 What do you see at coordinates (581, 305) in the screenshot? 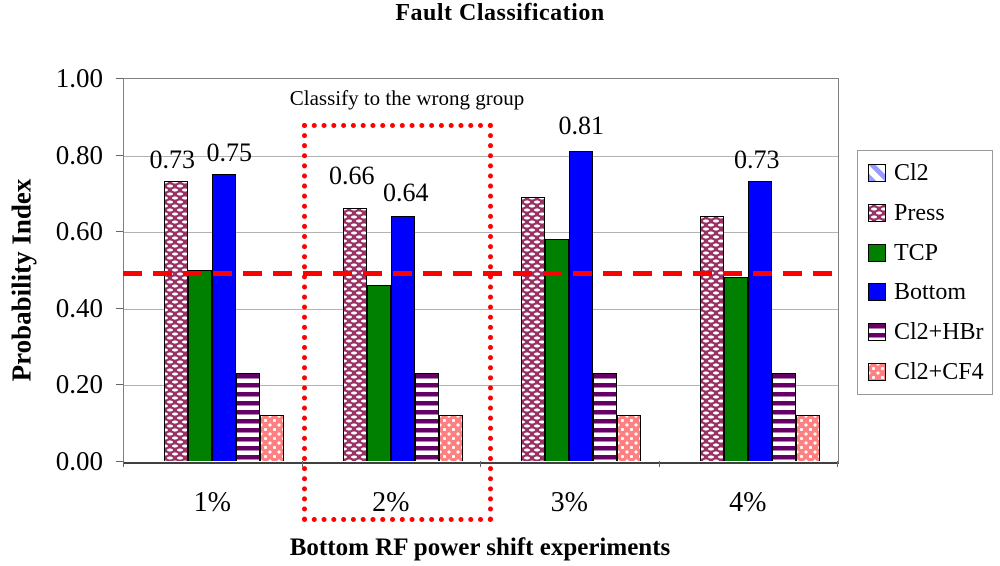
I see `bar-bottom-3%` at bounding box center [581, 305].